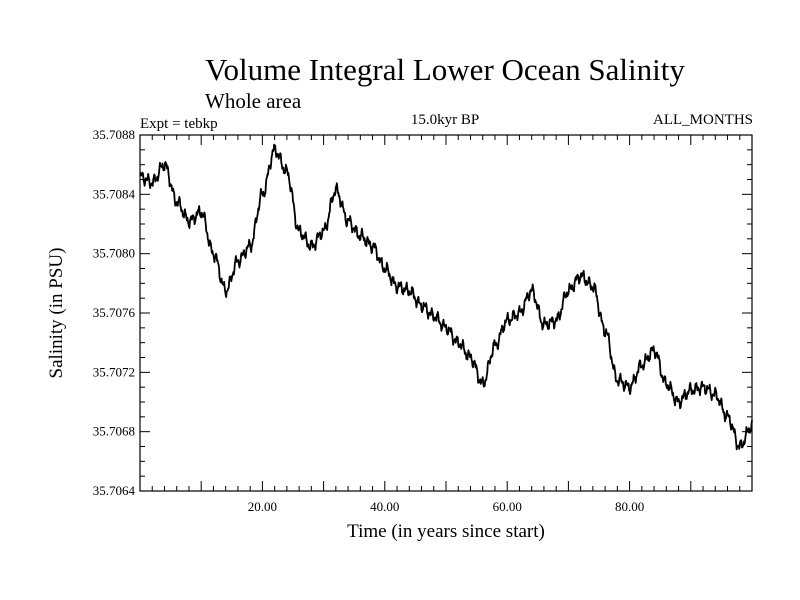  I want to click on chart-title: Volume Integral Lower Ocean Salinity, so click(445, 69).